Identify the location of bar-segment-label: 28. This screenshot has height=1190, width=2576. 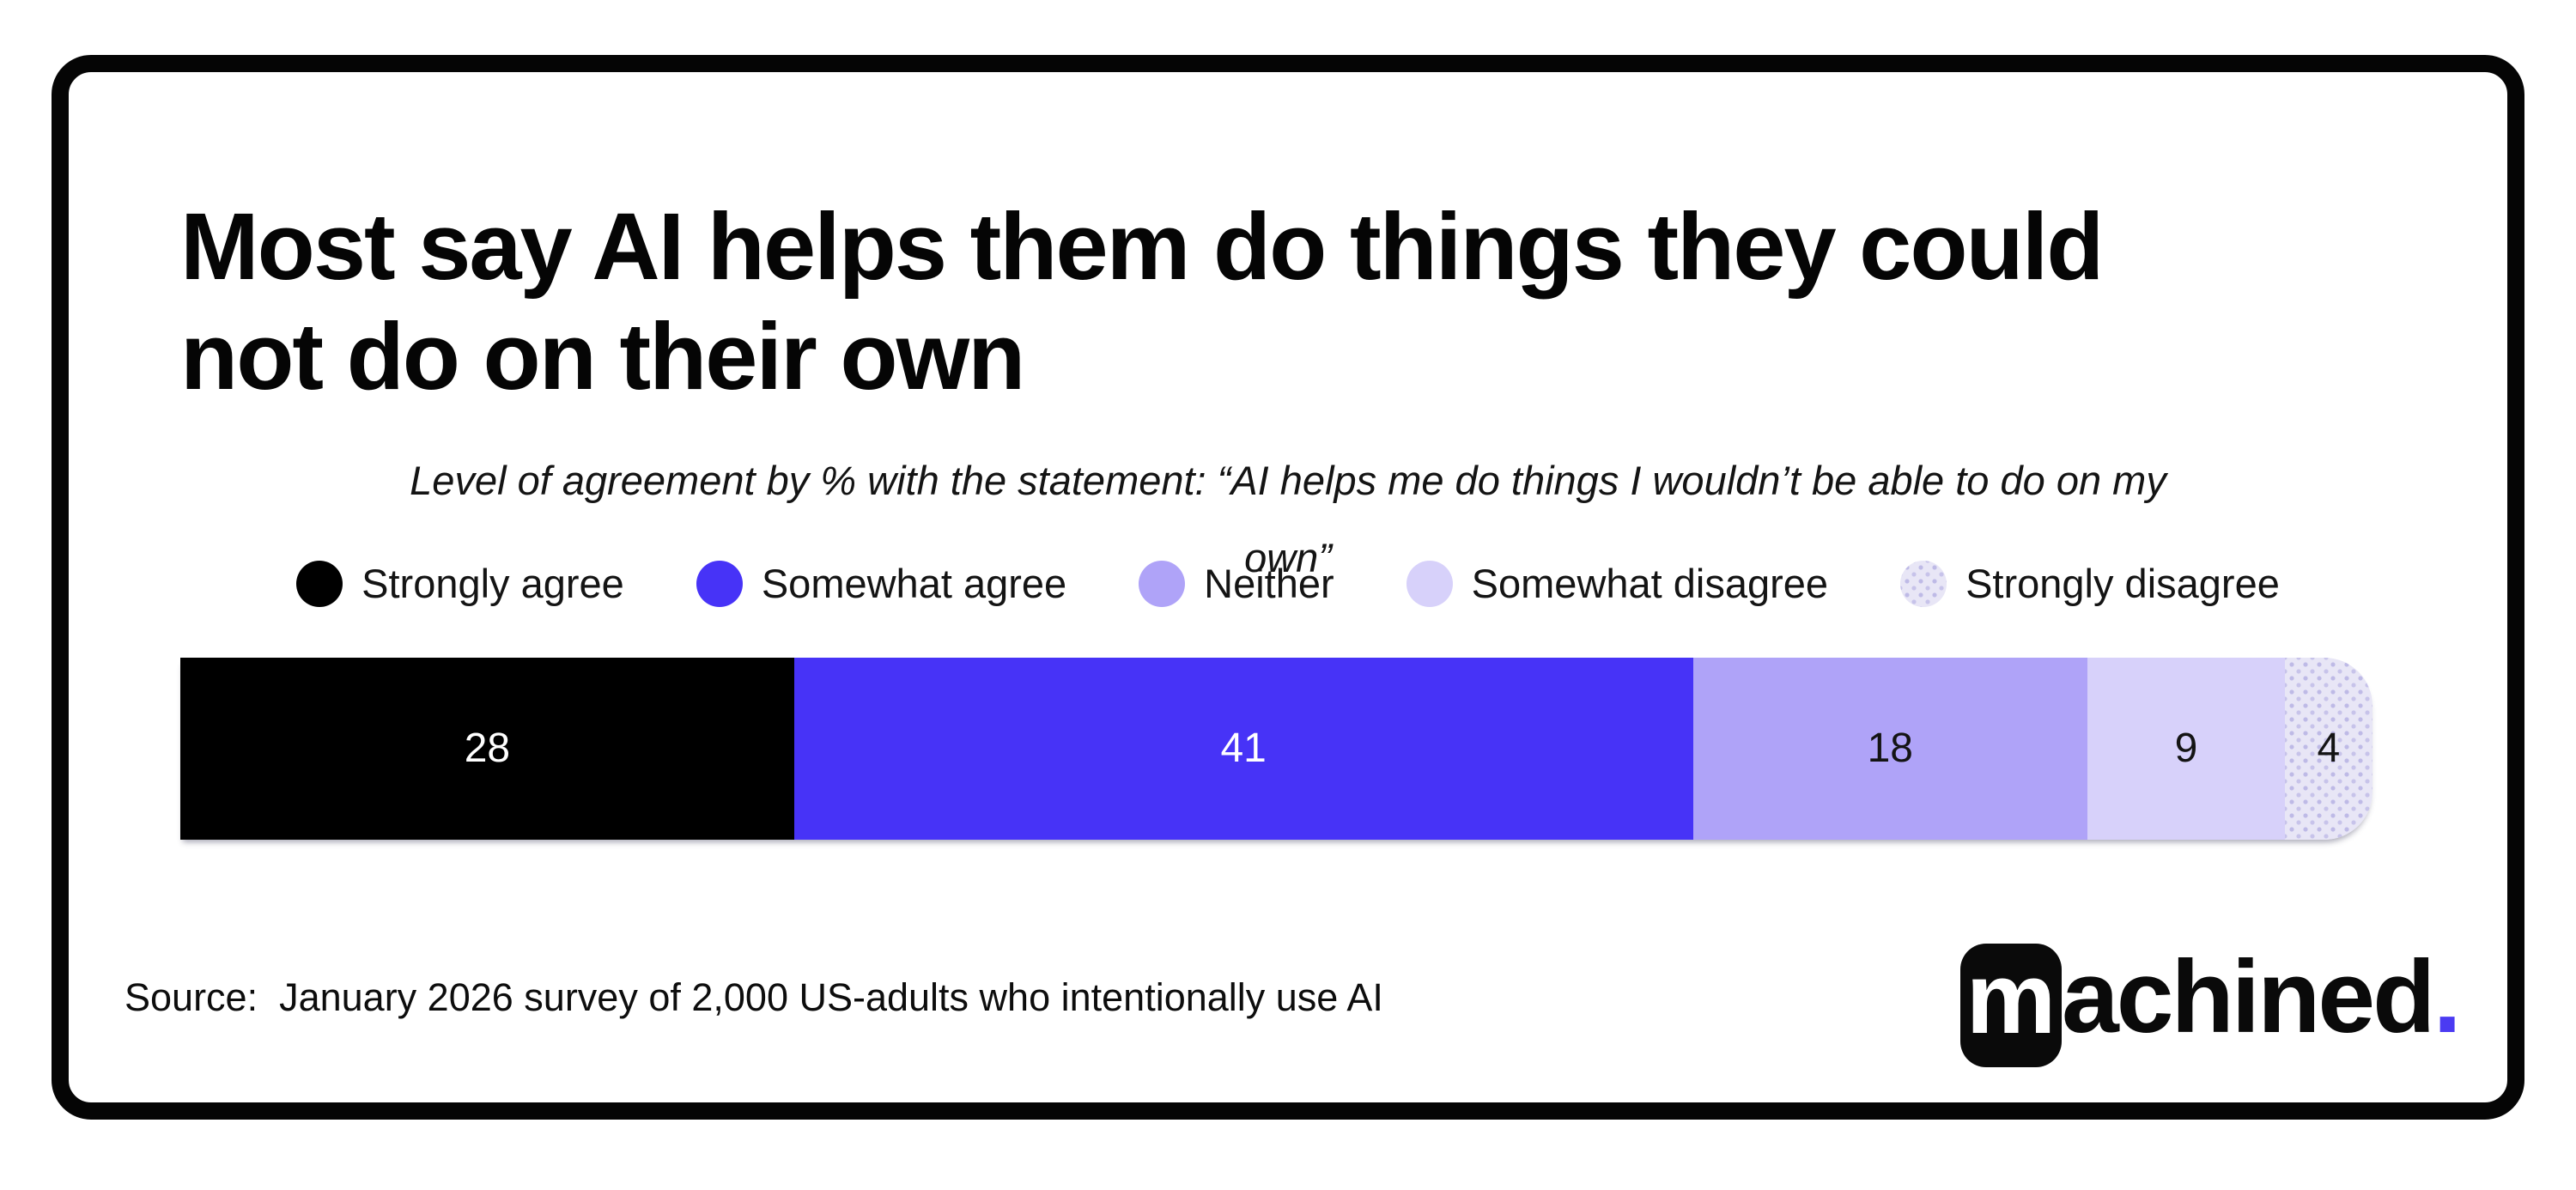
(488, 748).